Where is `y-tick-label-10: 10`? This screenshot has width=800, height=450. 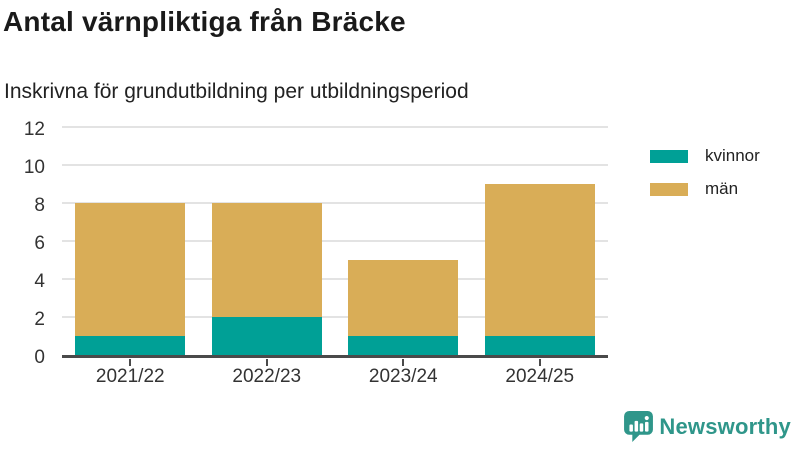 y-tick-label-10: 10 is located at coordinates (34, 167).